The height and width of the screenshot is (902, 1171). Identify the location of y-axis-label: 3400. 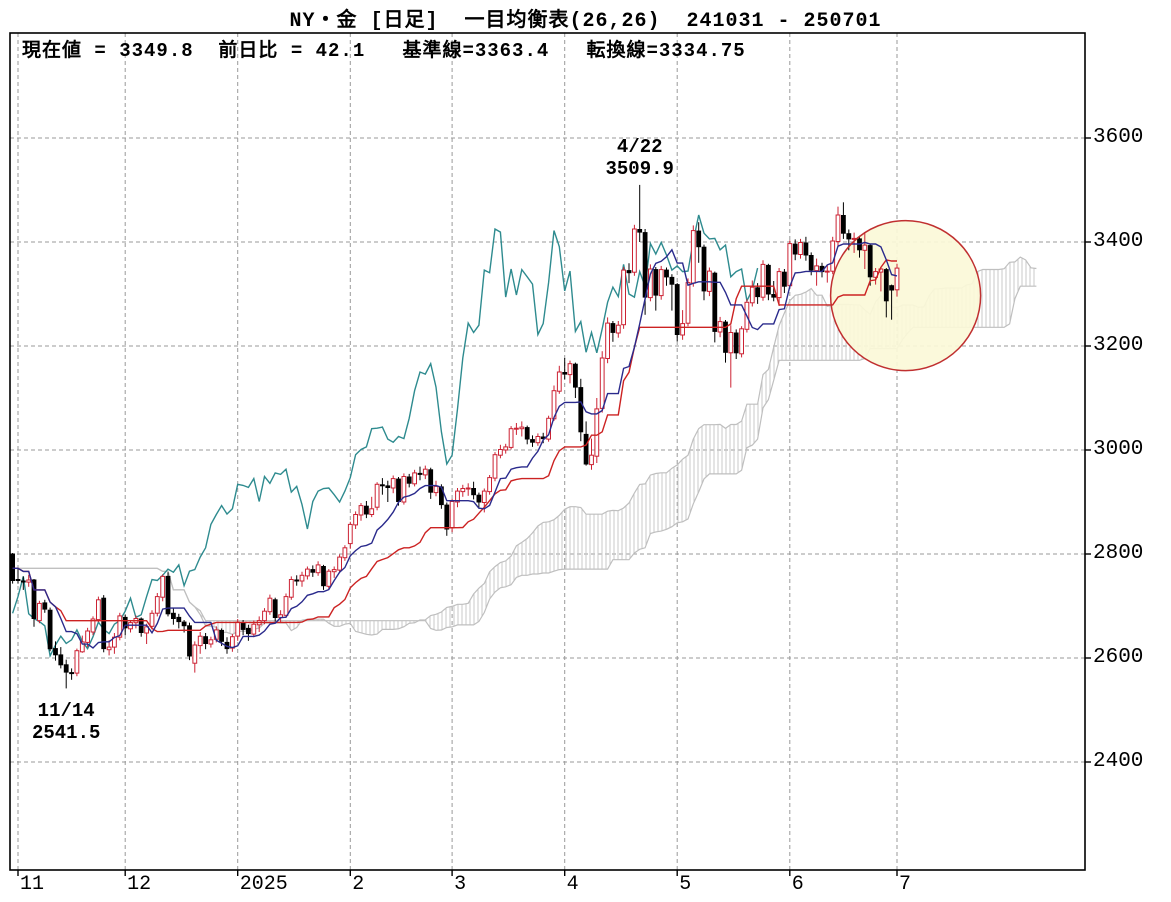
(1118, 241).